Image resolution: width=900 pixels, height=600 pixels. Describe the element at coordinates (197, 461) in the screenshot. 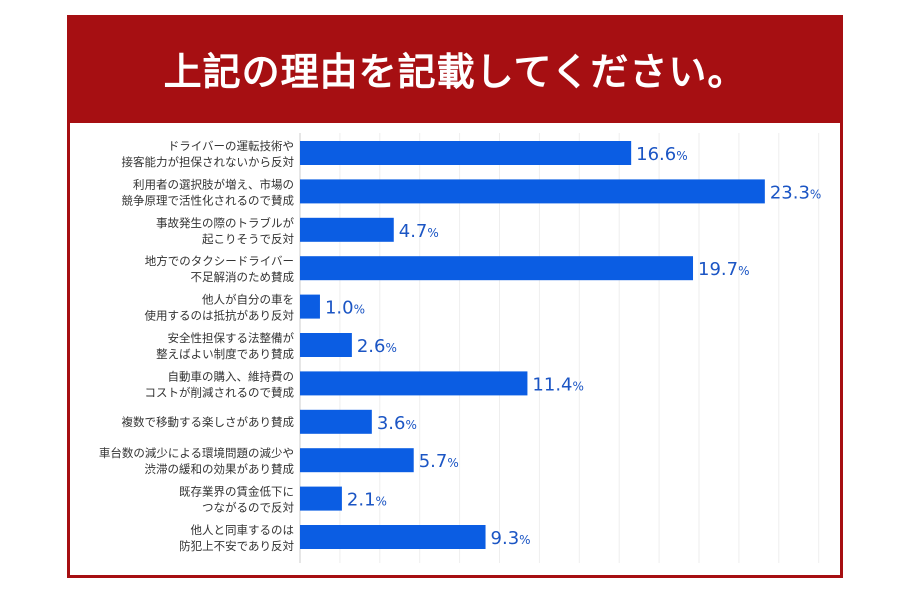

I see `category-label: 車台数の減少による環境問題の減少や渋滞の緩和の効果があり賛成` at that location.